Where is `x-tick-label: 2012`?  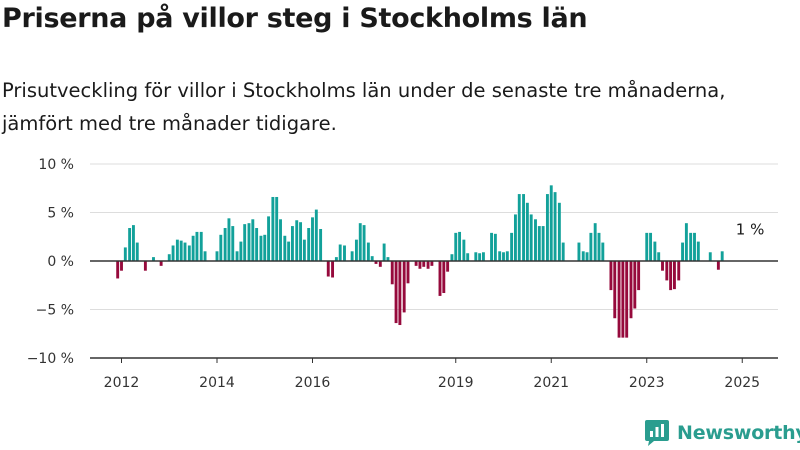
x-tick-label: 2012 is located at coordinates (122, 383).